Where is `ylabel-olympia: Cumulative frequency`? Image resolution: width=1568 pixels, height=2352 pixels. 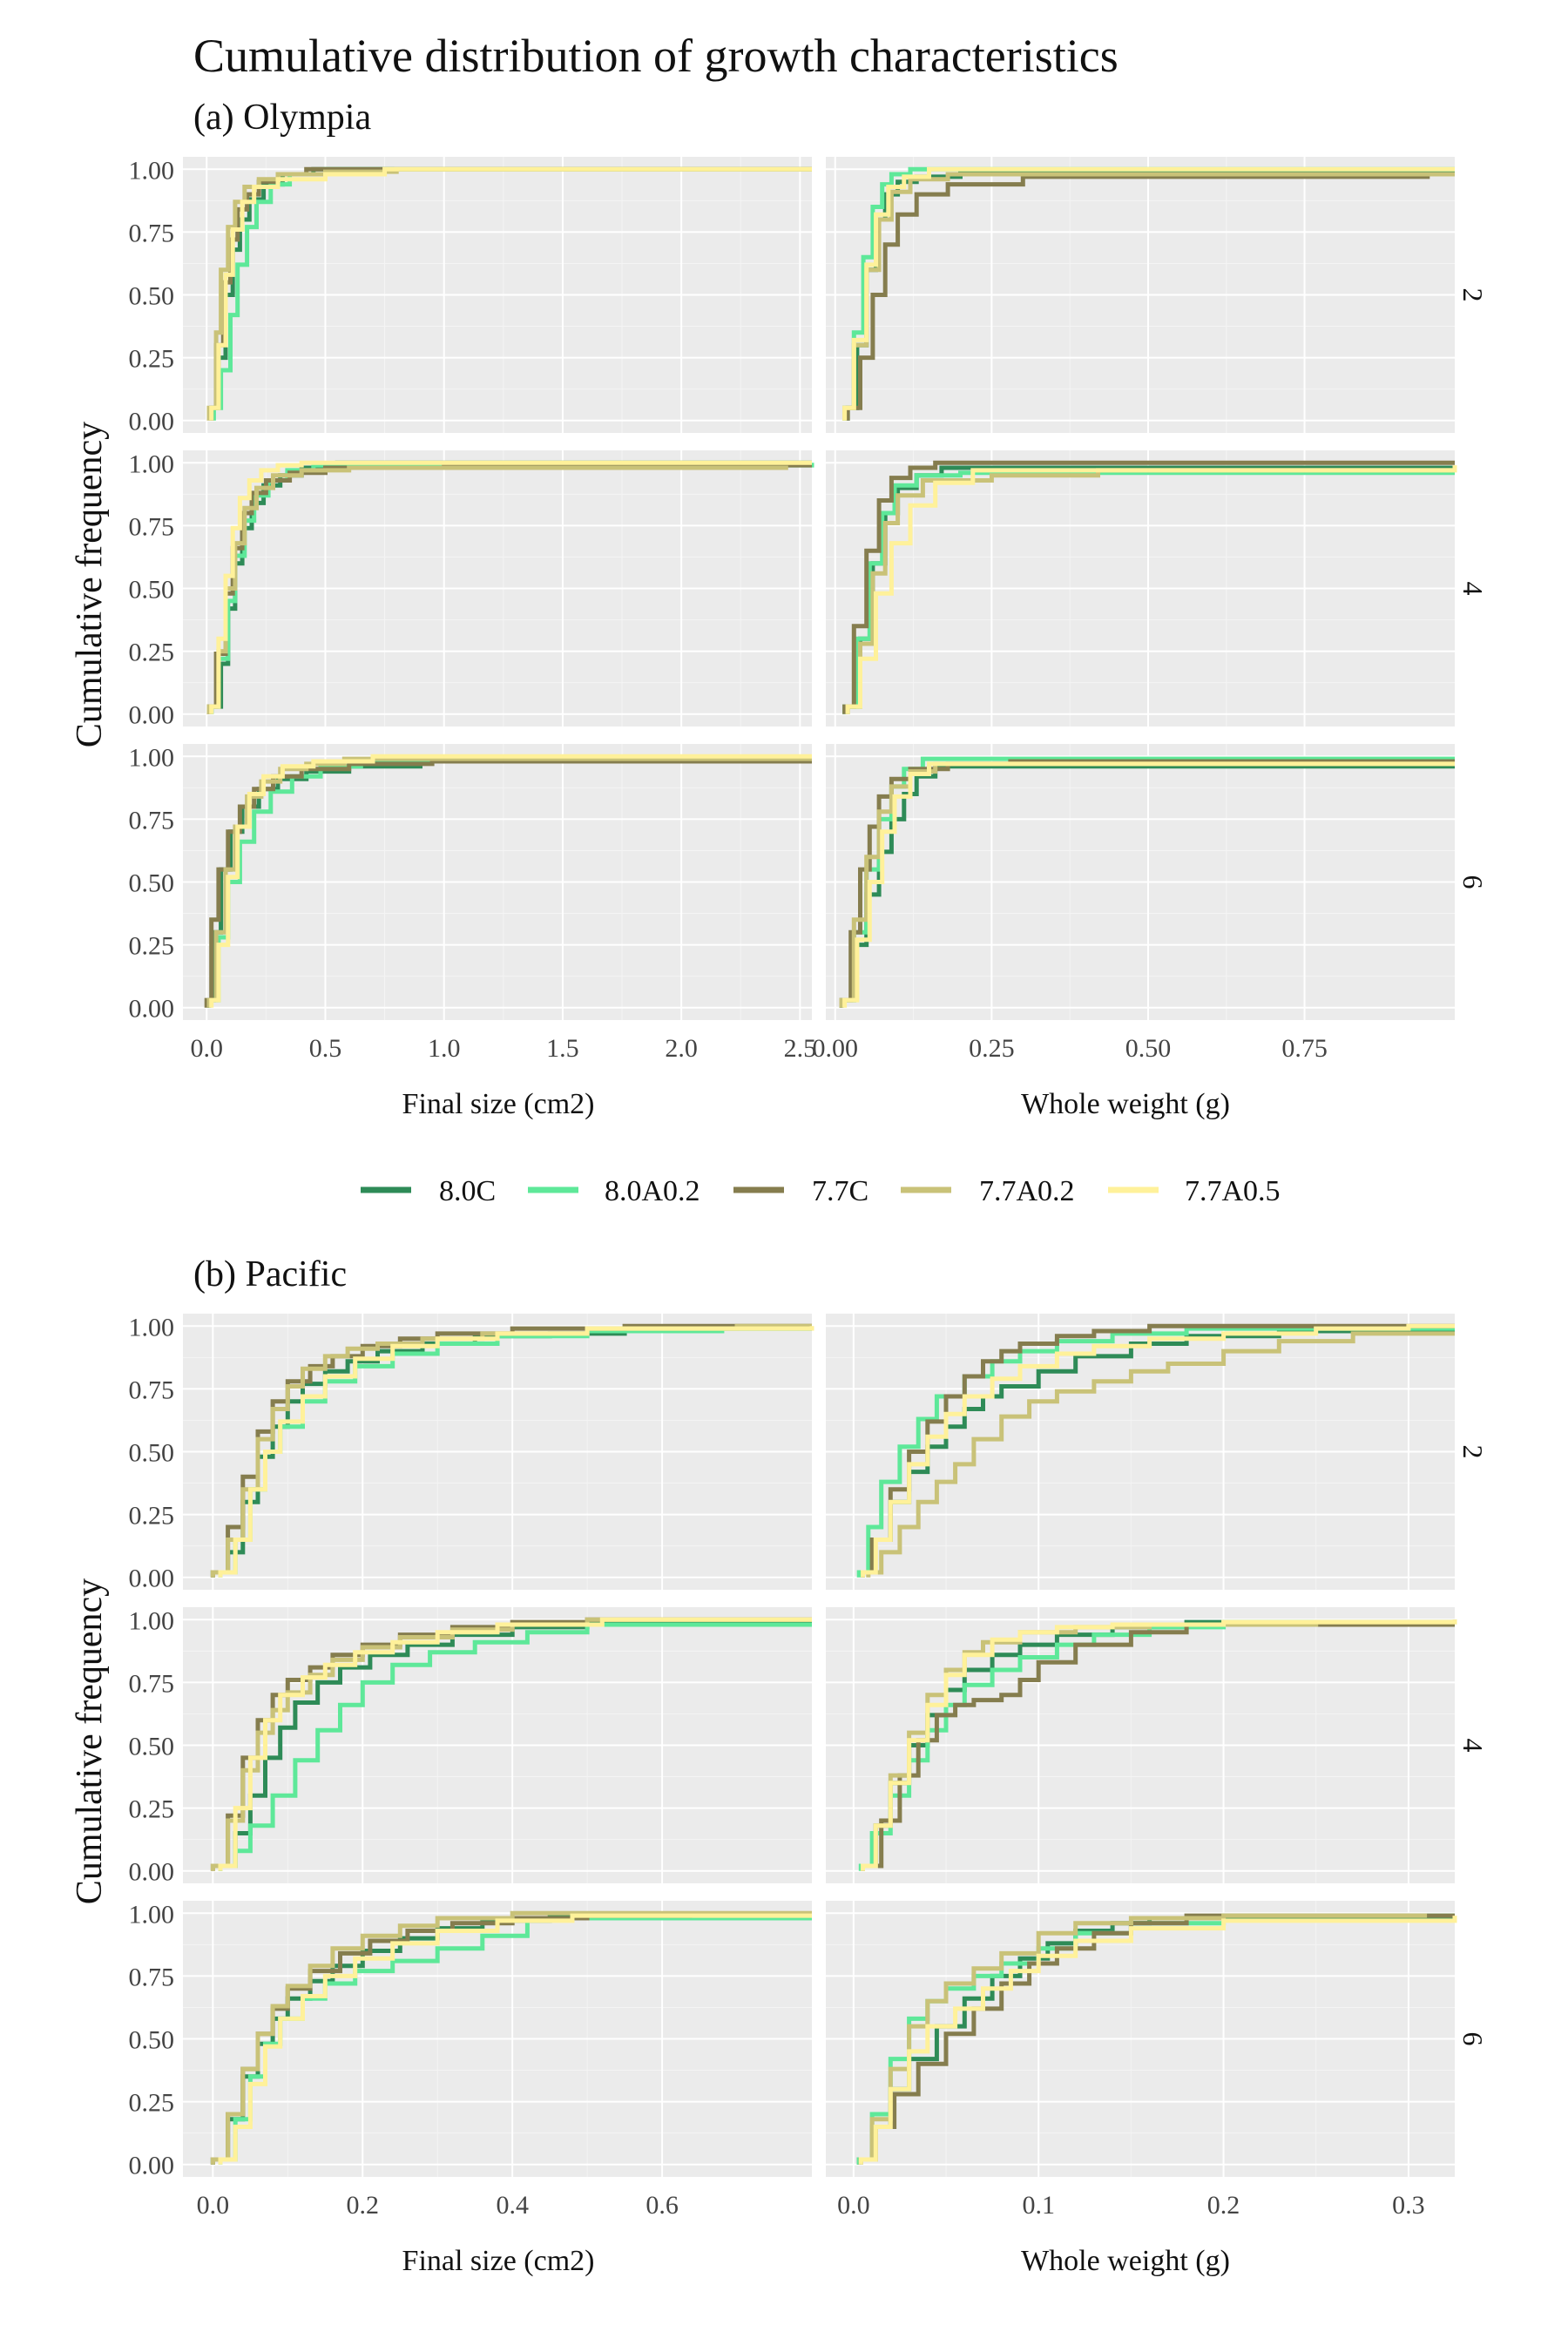 ylabel-olympia: Cumulative frequency is located at coordinates (90, 584).